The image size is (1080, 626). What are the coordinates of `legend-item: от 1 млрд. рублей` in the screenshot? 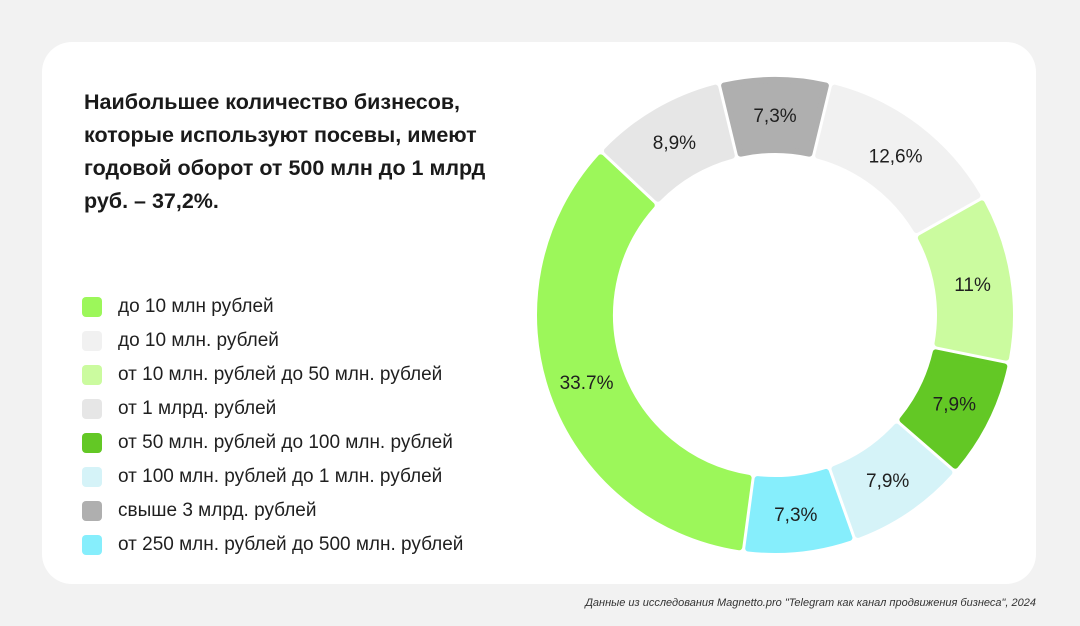 It's located at (272, 409).